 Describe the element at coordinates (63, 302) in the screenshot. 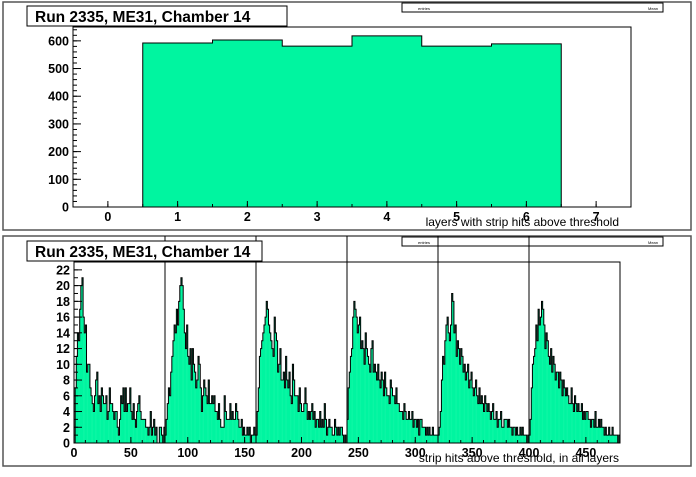

I see `y-tick-label: 18` at that location.